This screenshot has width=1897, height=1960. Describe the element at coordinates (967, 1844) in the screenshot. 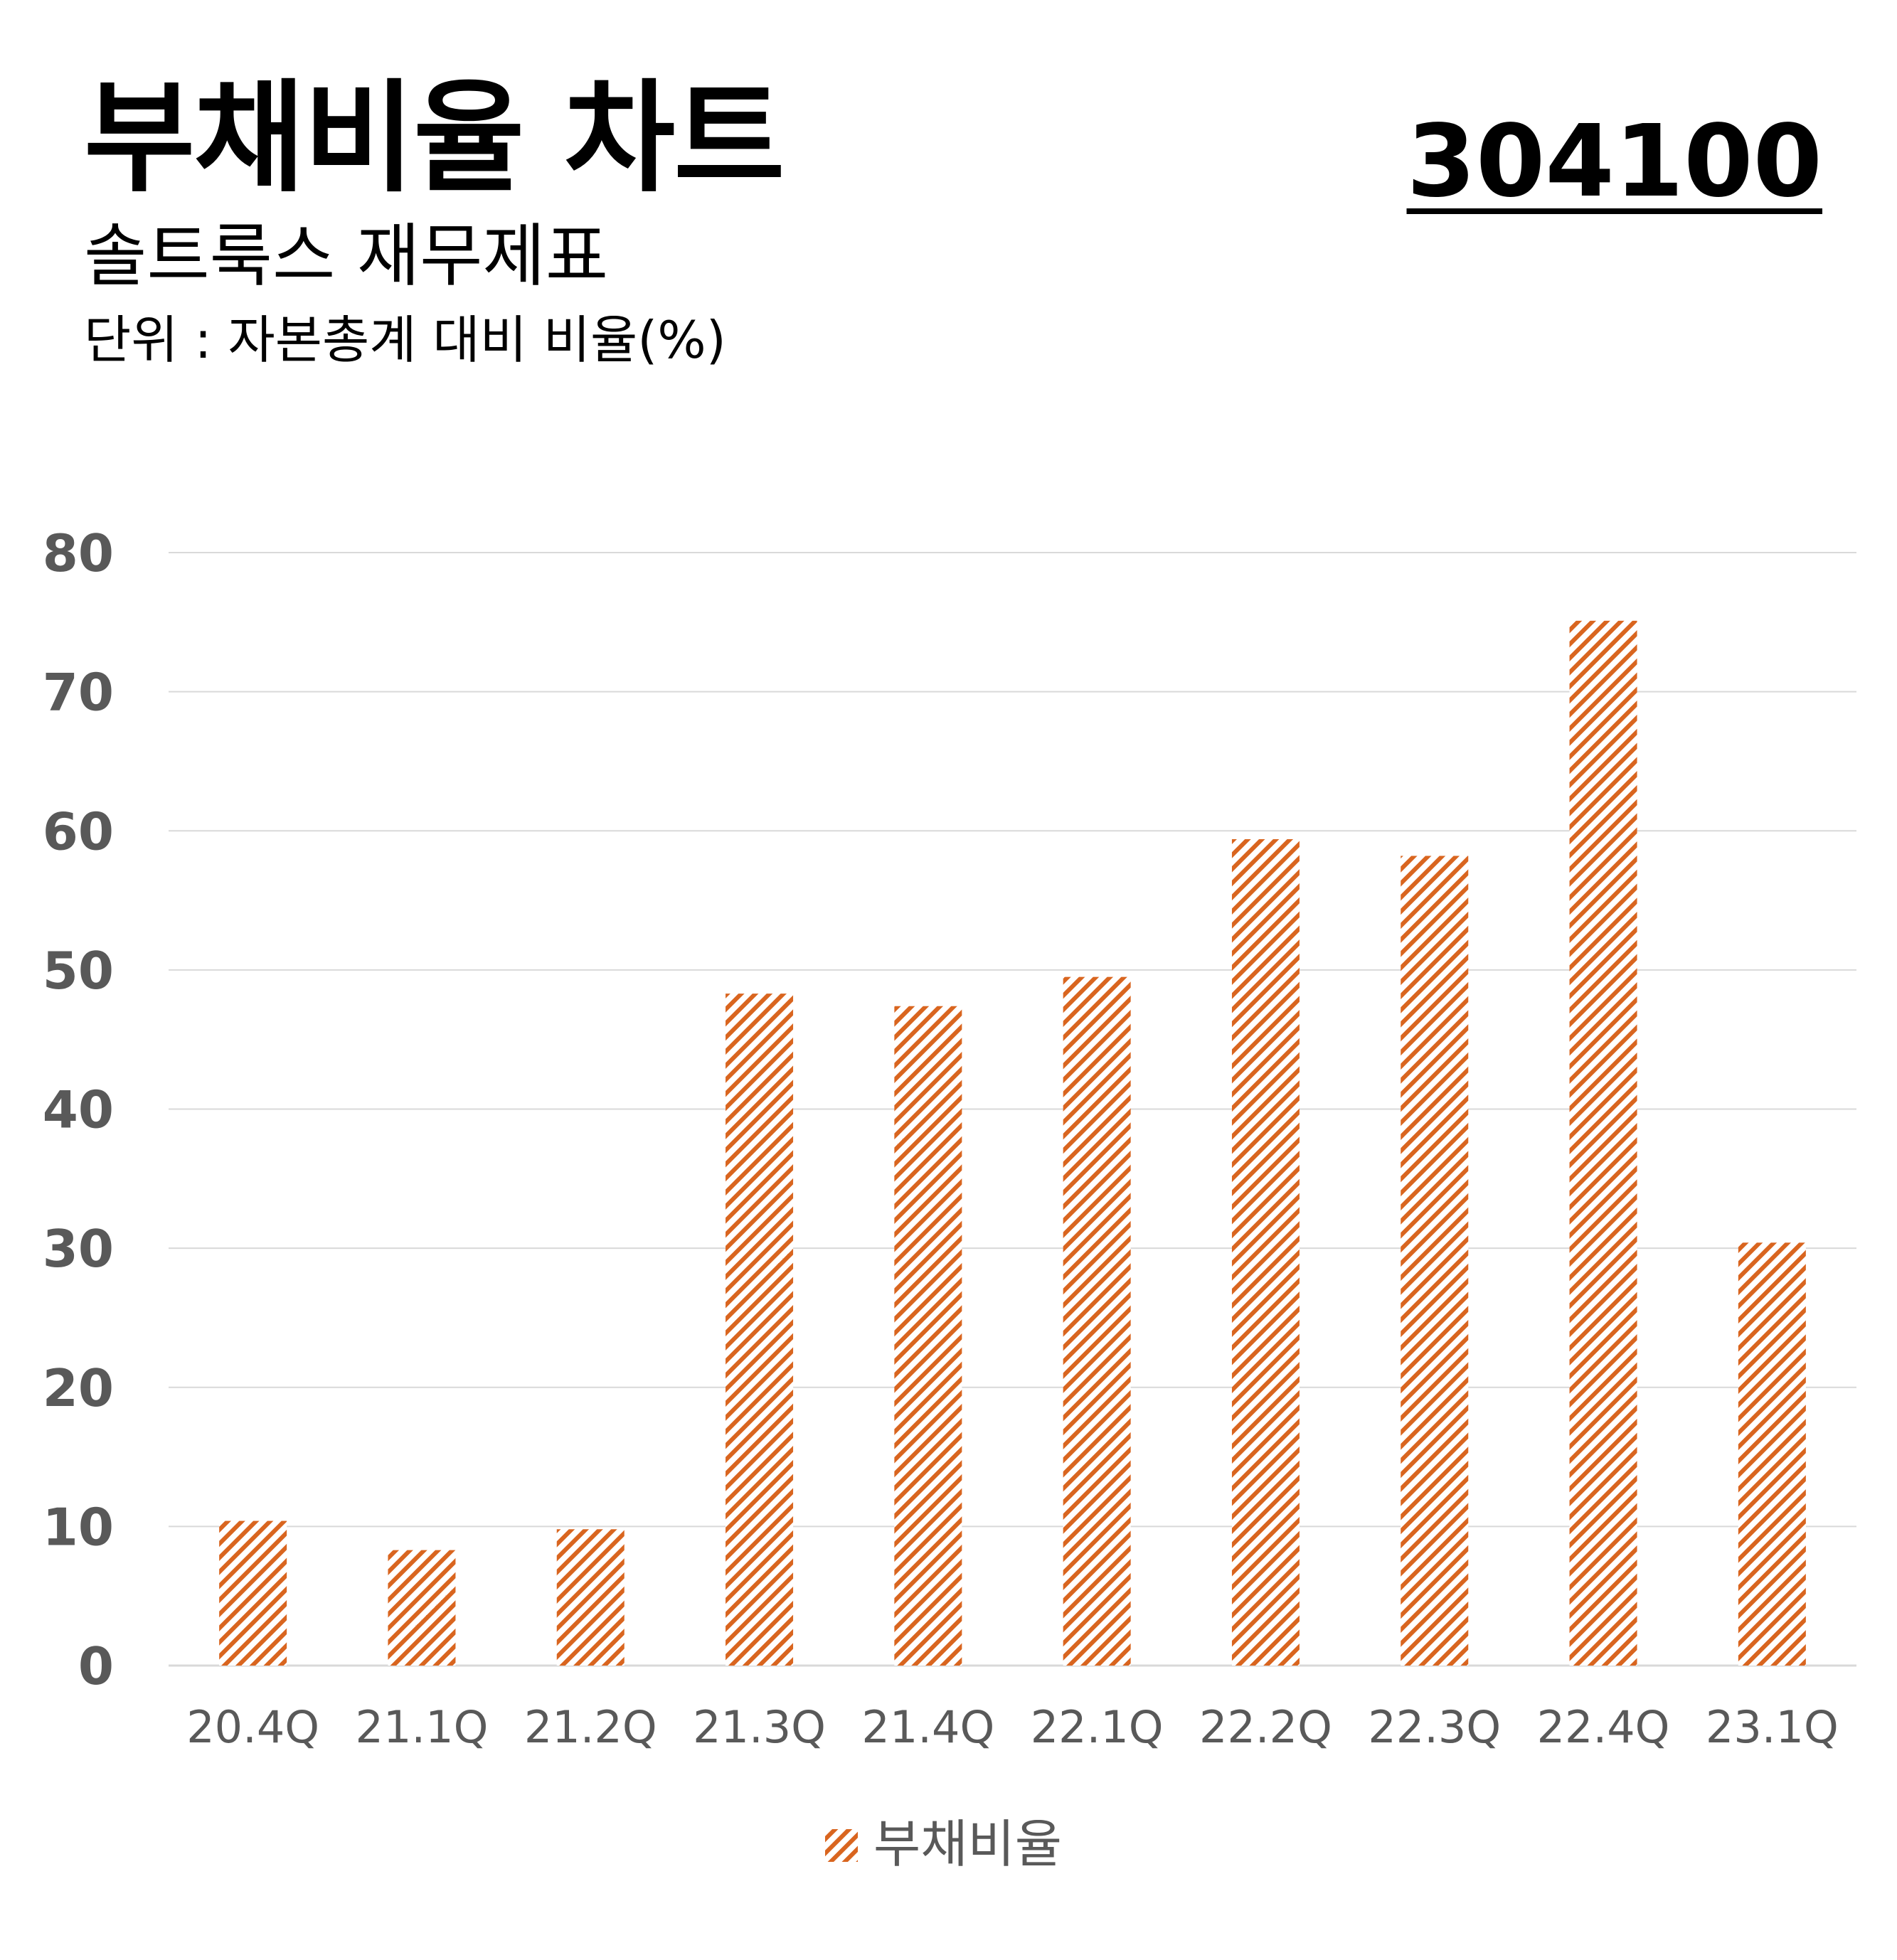

I see `legend-label: 부채비율` at that location.